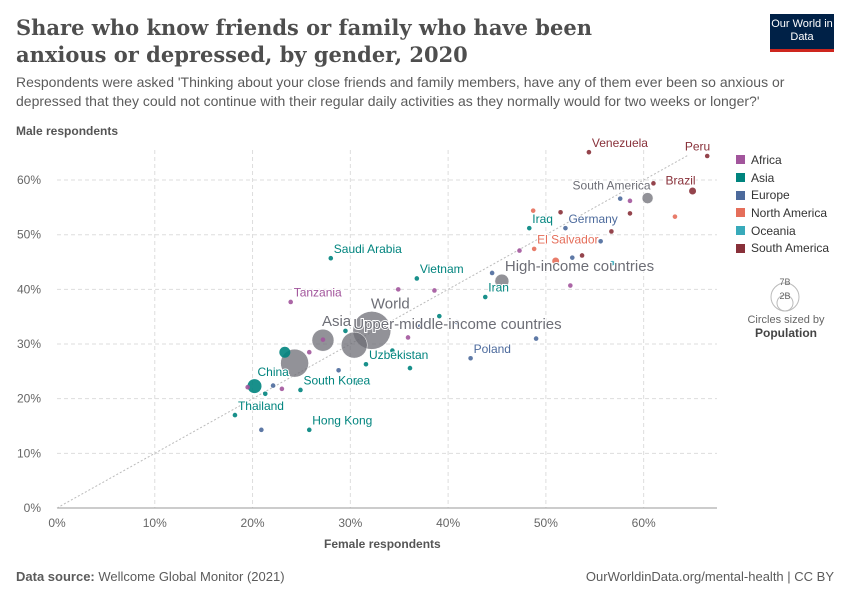  Describe the element at coordinates (802, 33) in the screenshot. I see `owid-logo: Our World in Data` at that location.